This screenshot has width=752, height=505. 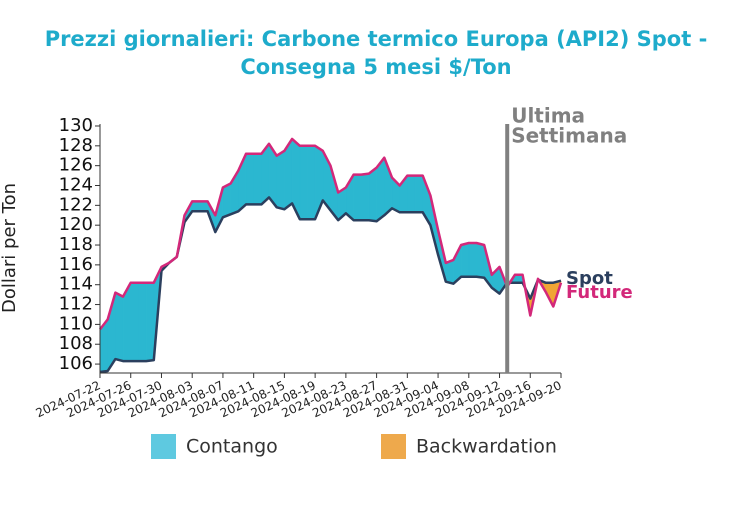 I want to click on y-tick-label: 114, so click(x=76, y=284).